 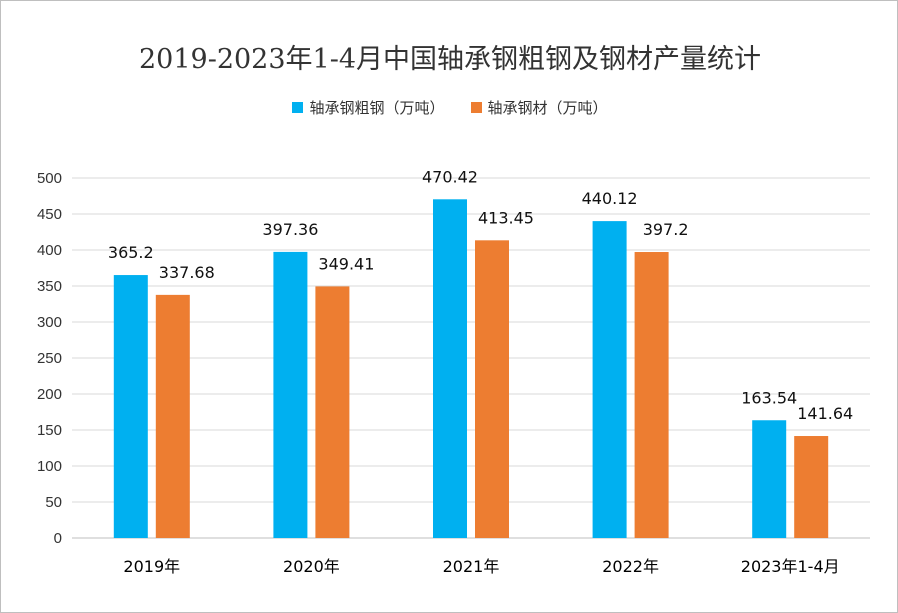 I want to click on y-tick-label: 450, so click(x=49, y=214).